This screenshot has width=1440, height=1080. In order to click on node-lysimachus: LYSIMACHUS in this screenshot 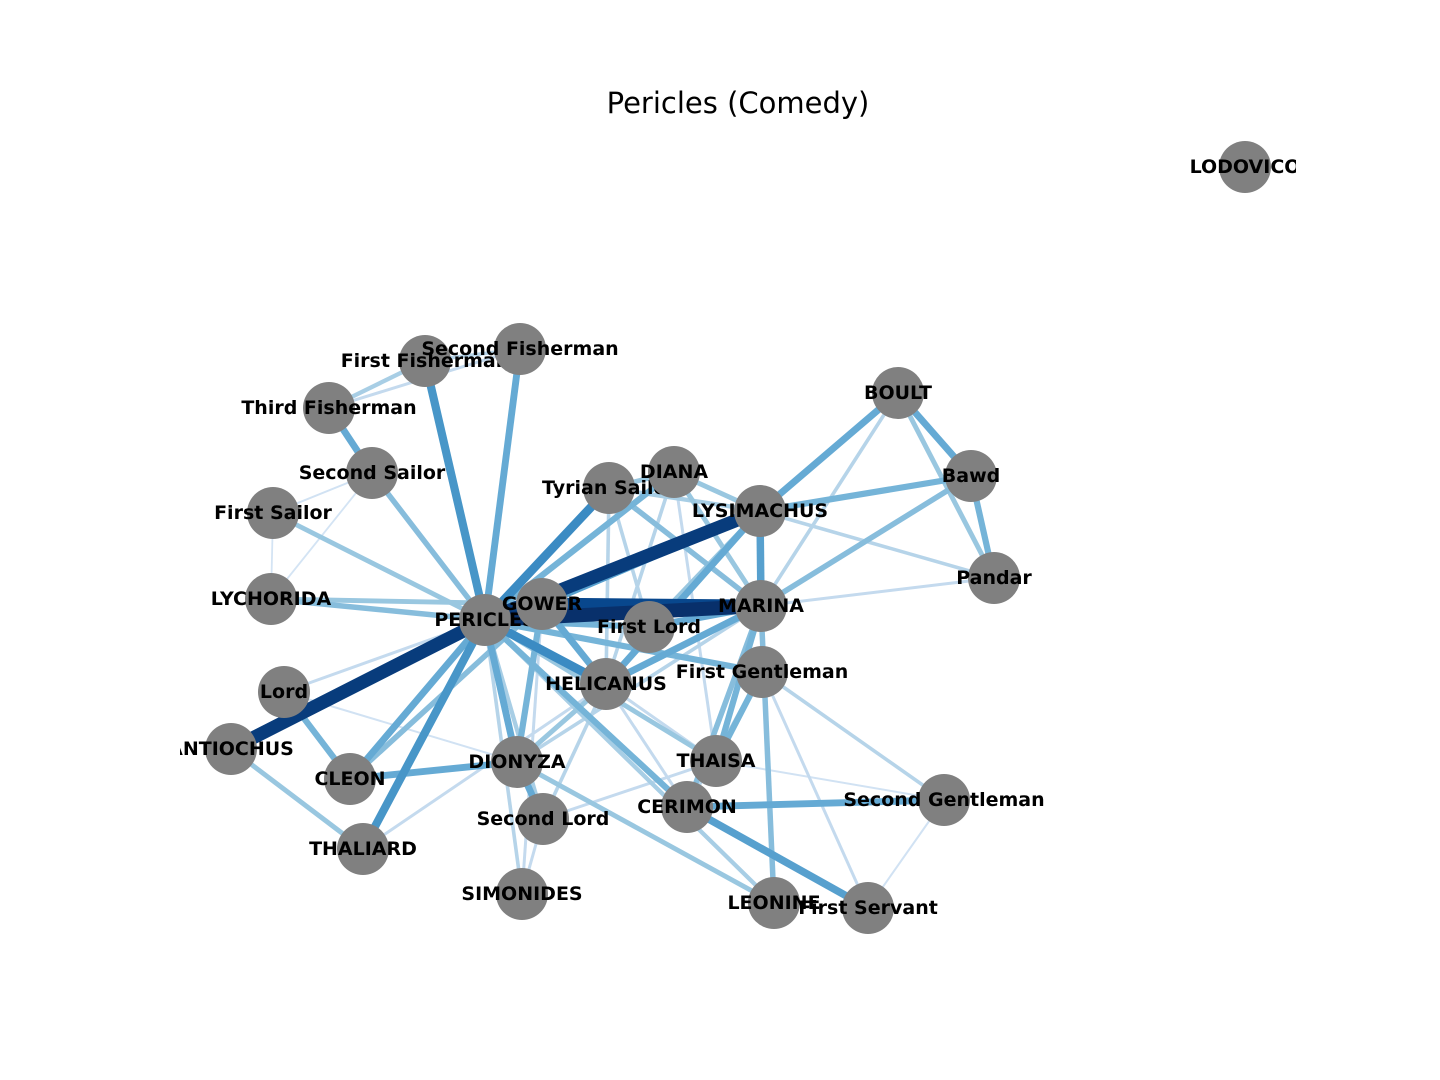, I will do `click(760, 511)`.